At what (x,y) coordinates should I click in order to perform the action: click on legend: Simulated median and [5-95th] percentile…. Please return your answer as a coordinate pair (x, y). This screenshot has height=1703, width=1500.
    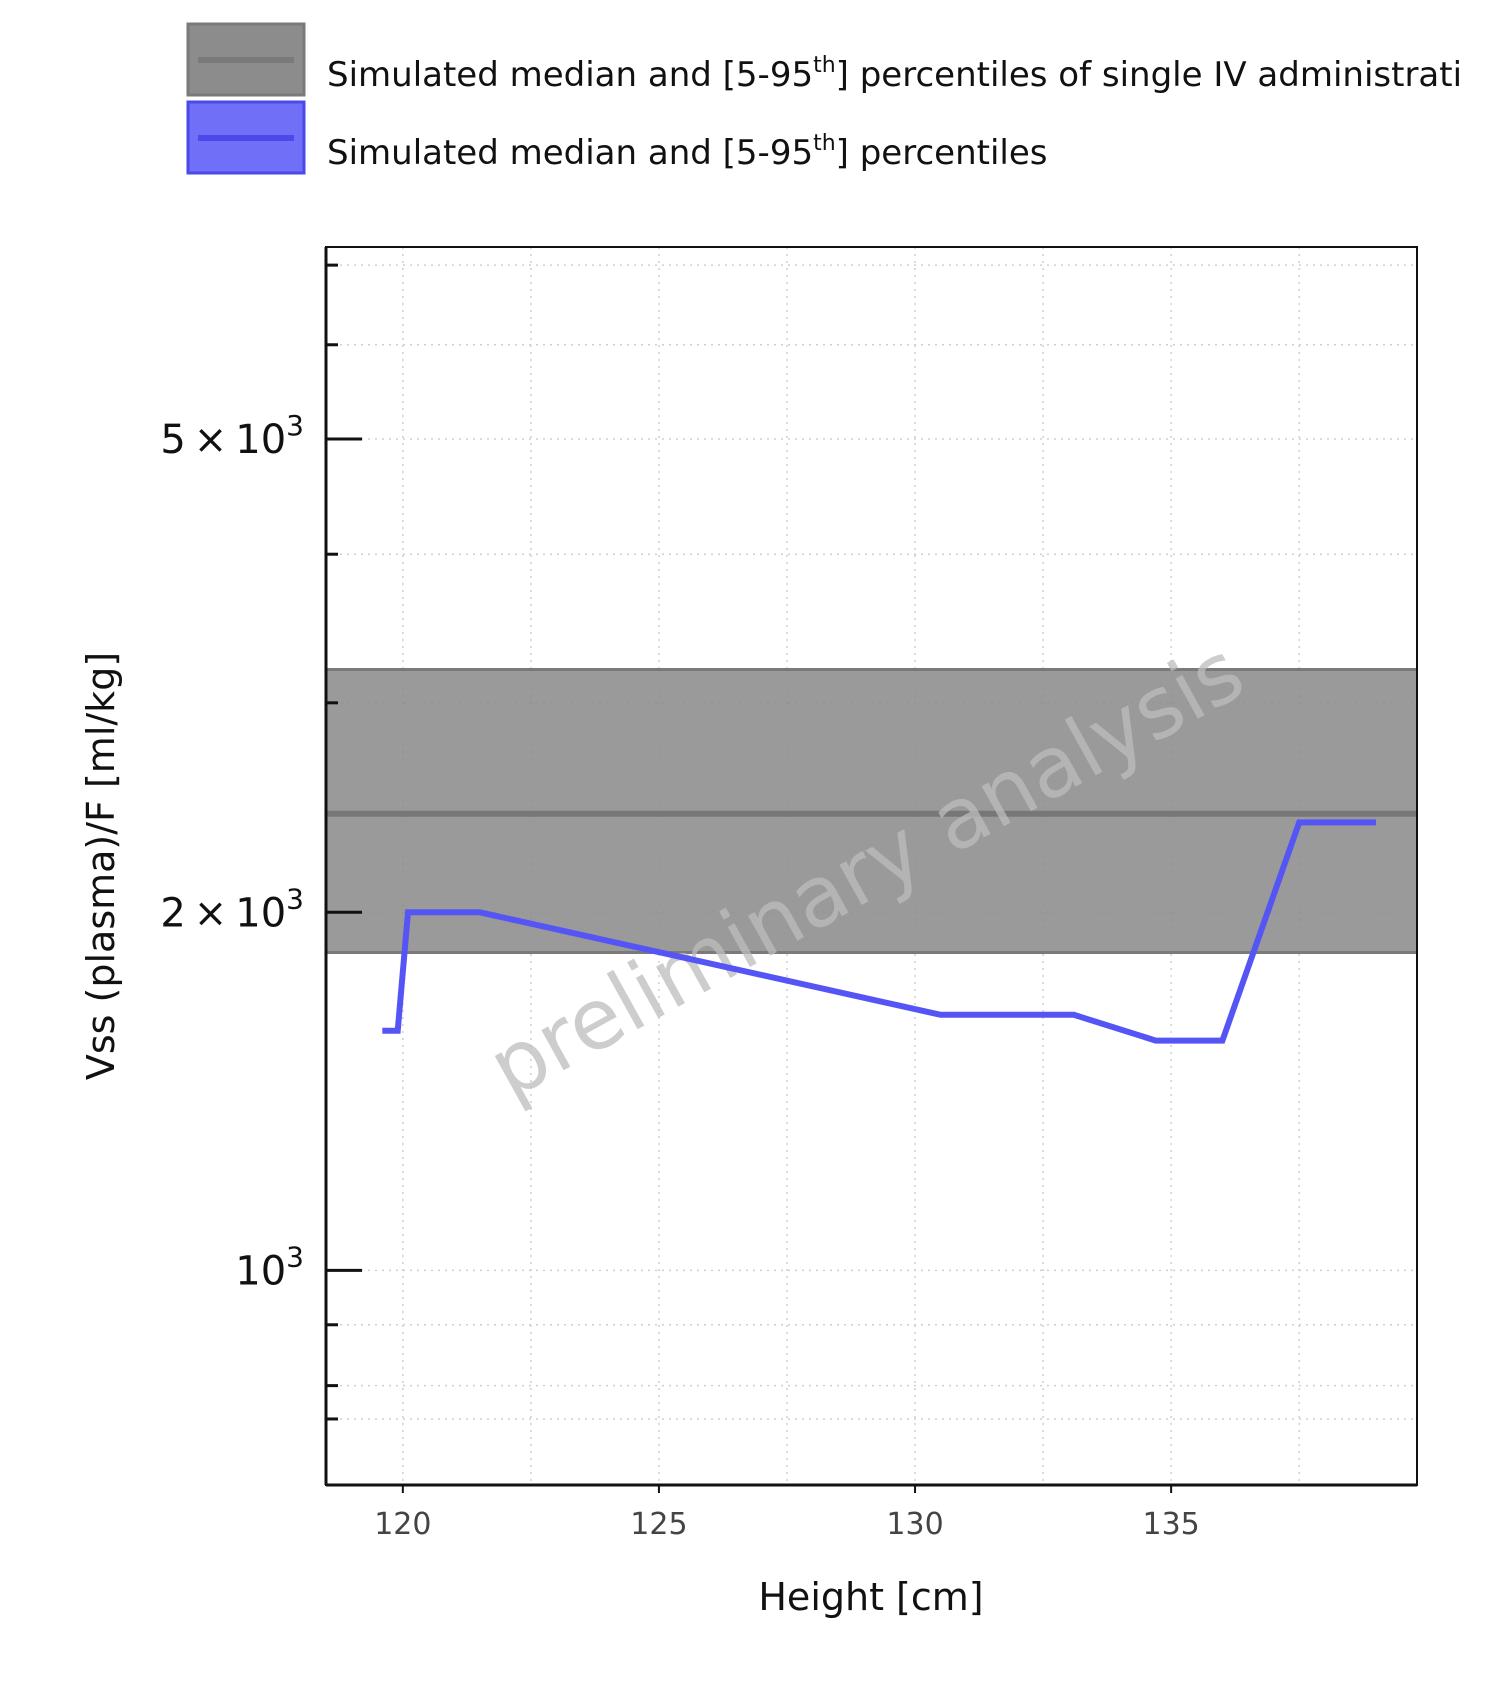
    Looking at the image, I should click on (824, 98).